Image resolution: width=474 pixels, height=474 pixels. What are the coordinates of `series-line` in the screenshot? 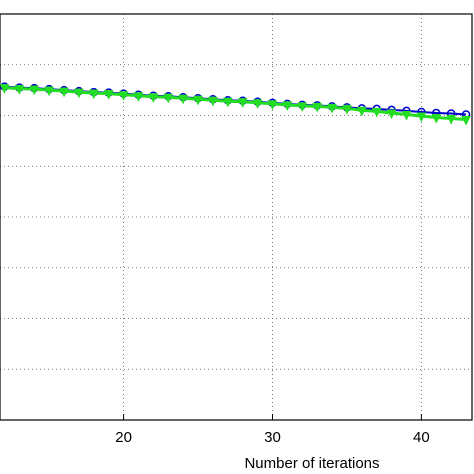 It's located at (235, 104).